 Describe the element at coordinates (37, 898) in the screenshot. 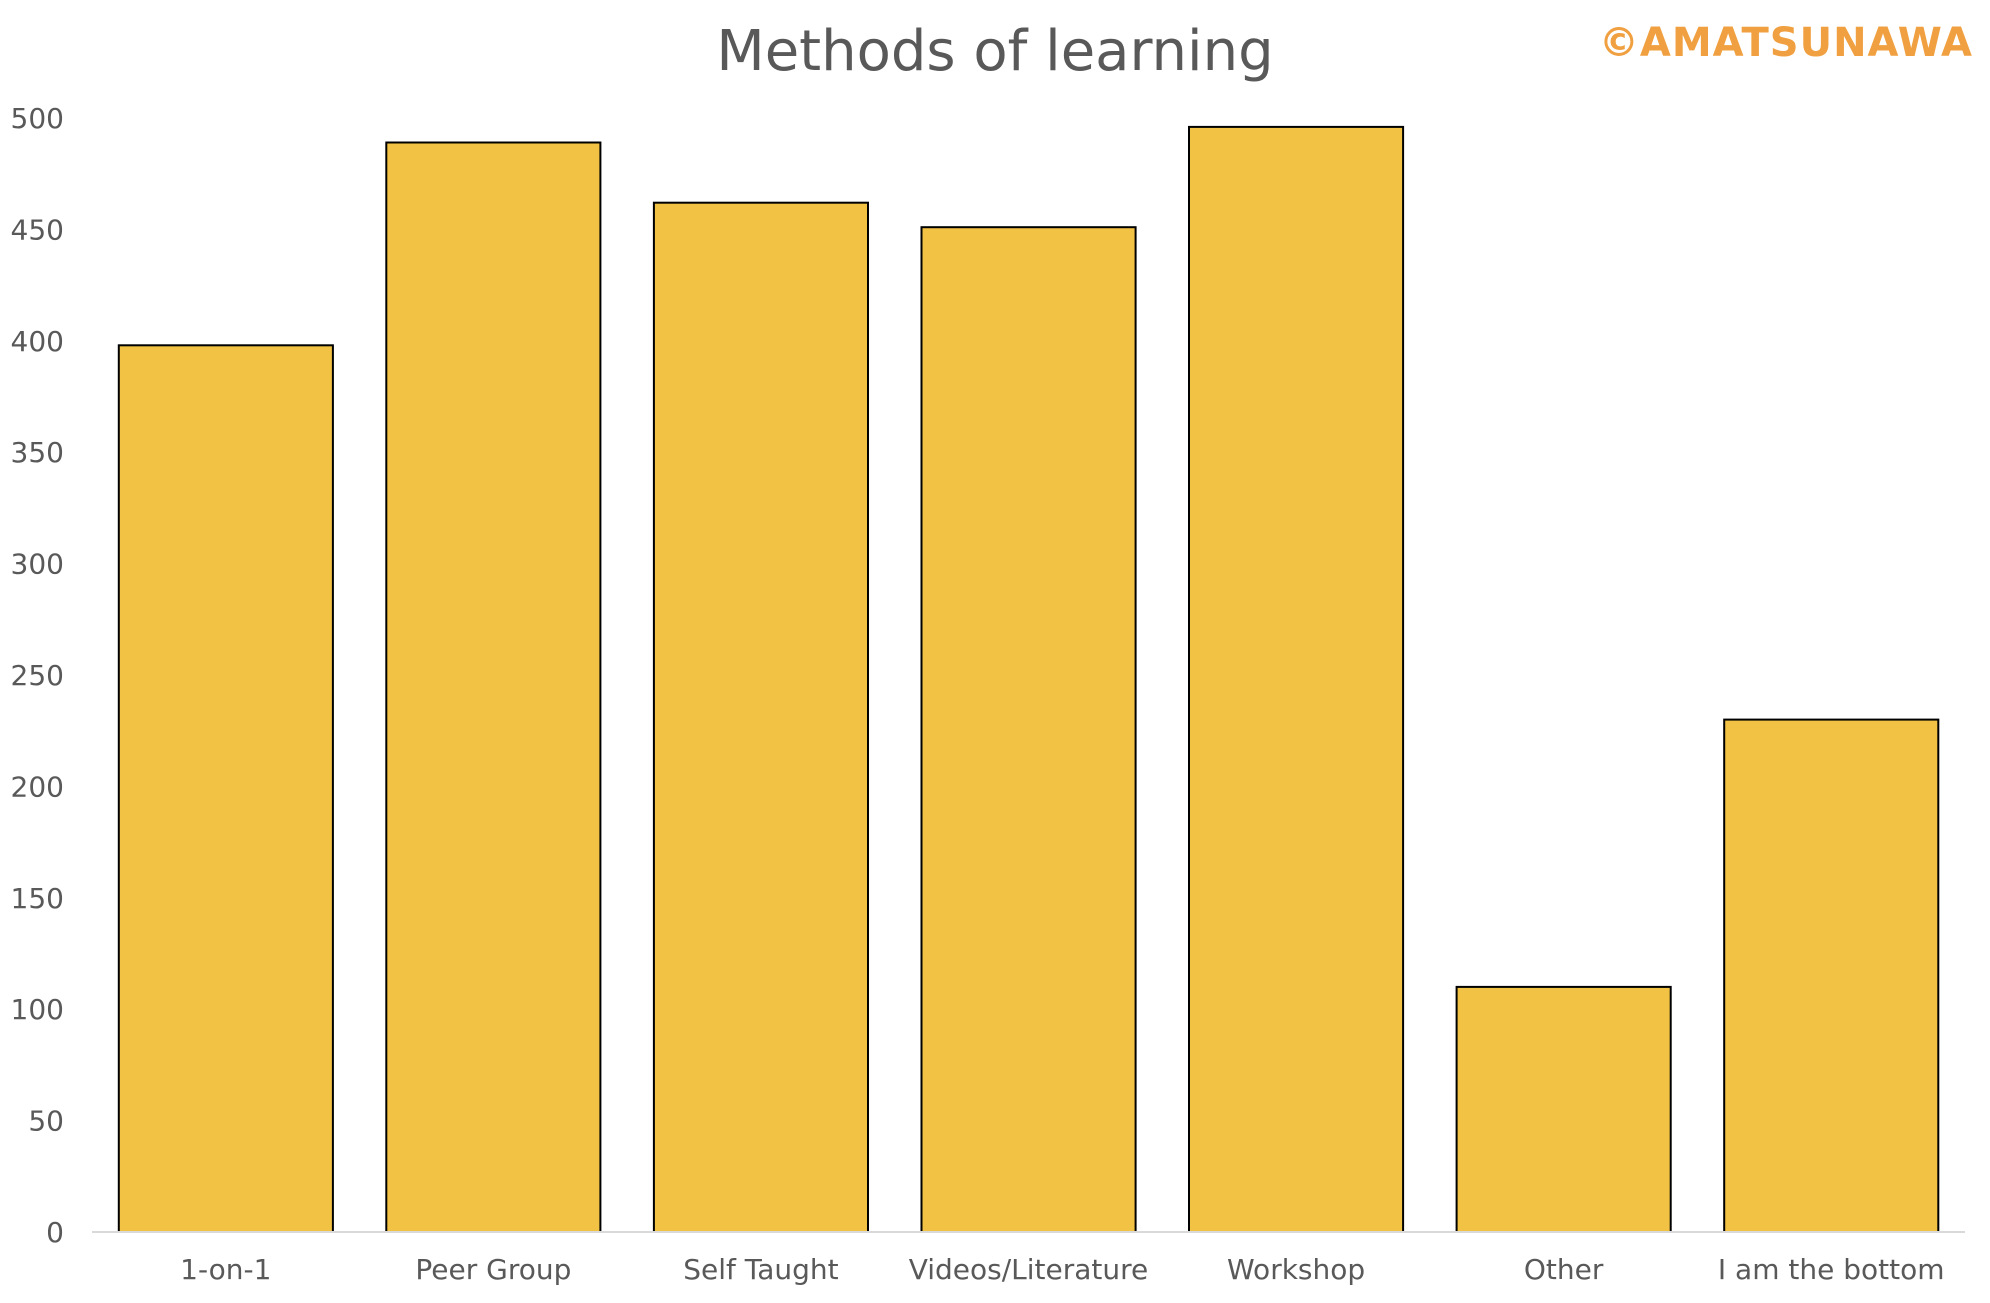

I see `y-tick-label: 150` at that location.